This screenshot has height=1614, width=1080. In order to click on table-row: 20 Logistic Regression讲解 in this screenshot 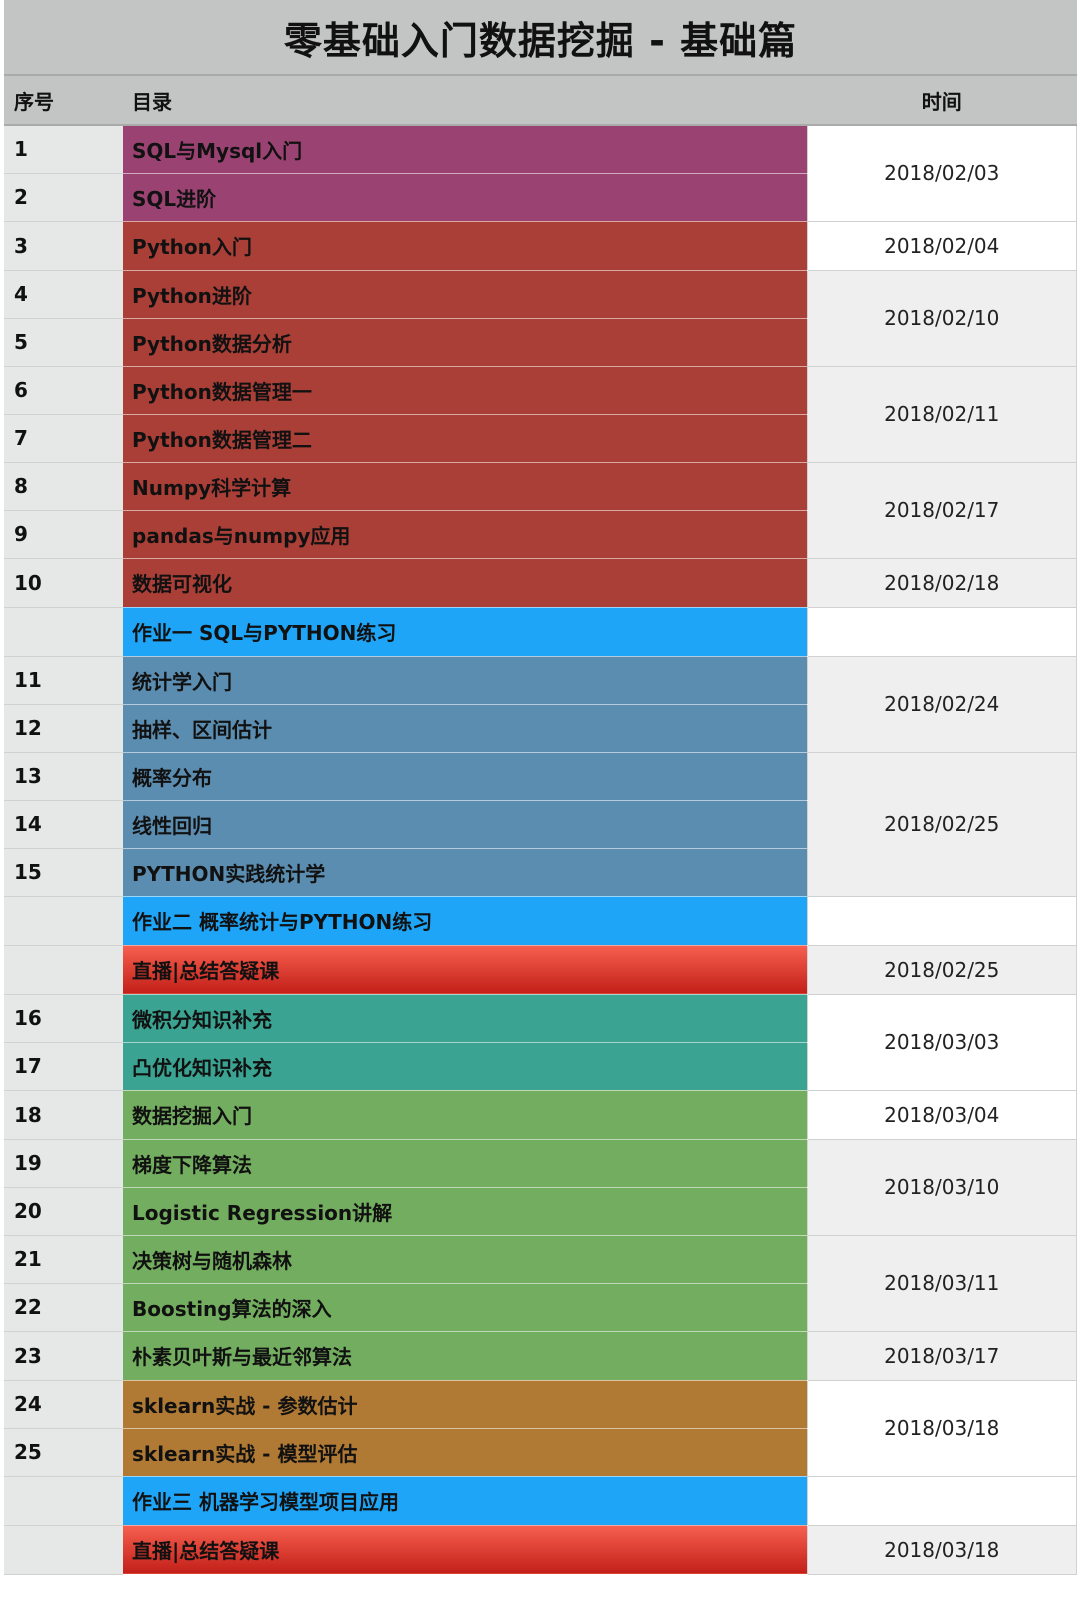, I will do `click(540, 1211)`.